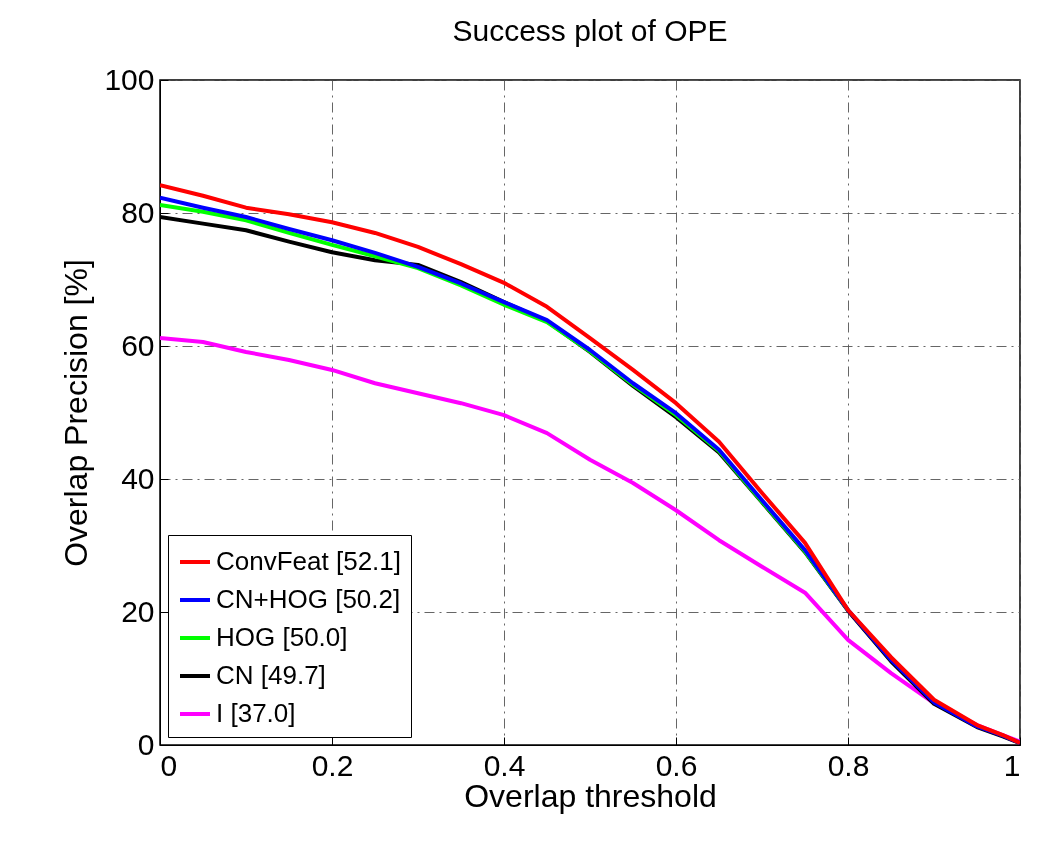 The image size is (1038, 851). I want to click on y-tick-label: 80, so click(138, 212).